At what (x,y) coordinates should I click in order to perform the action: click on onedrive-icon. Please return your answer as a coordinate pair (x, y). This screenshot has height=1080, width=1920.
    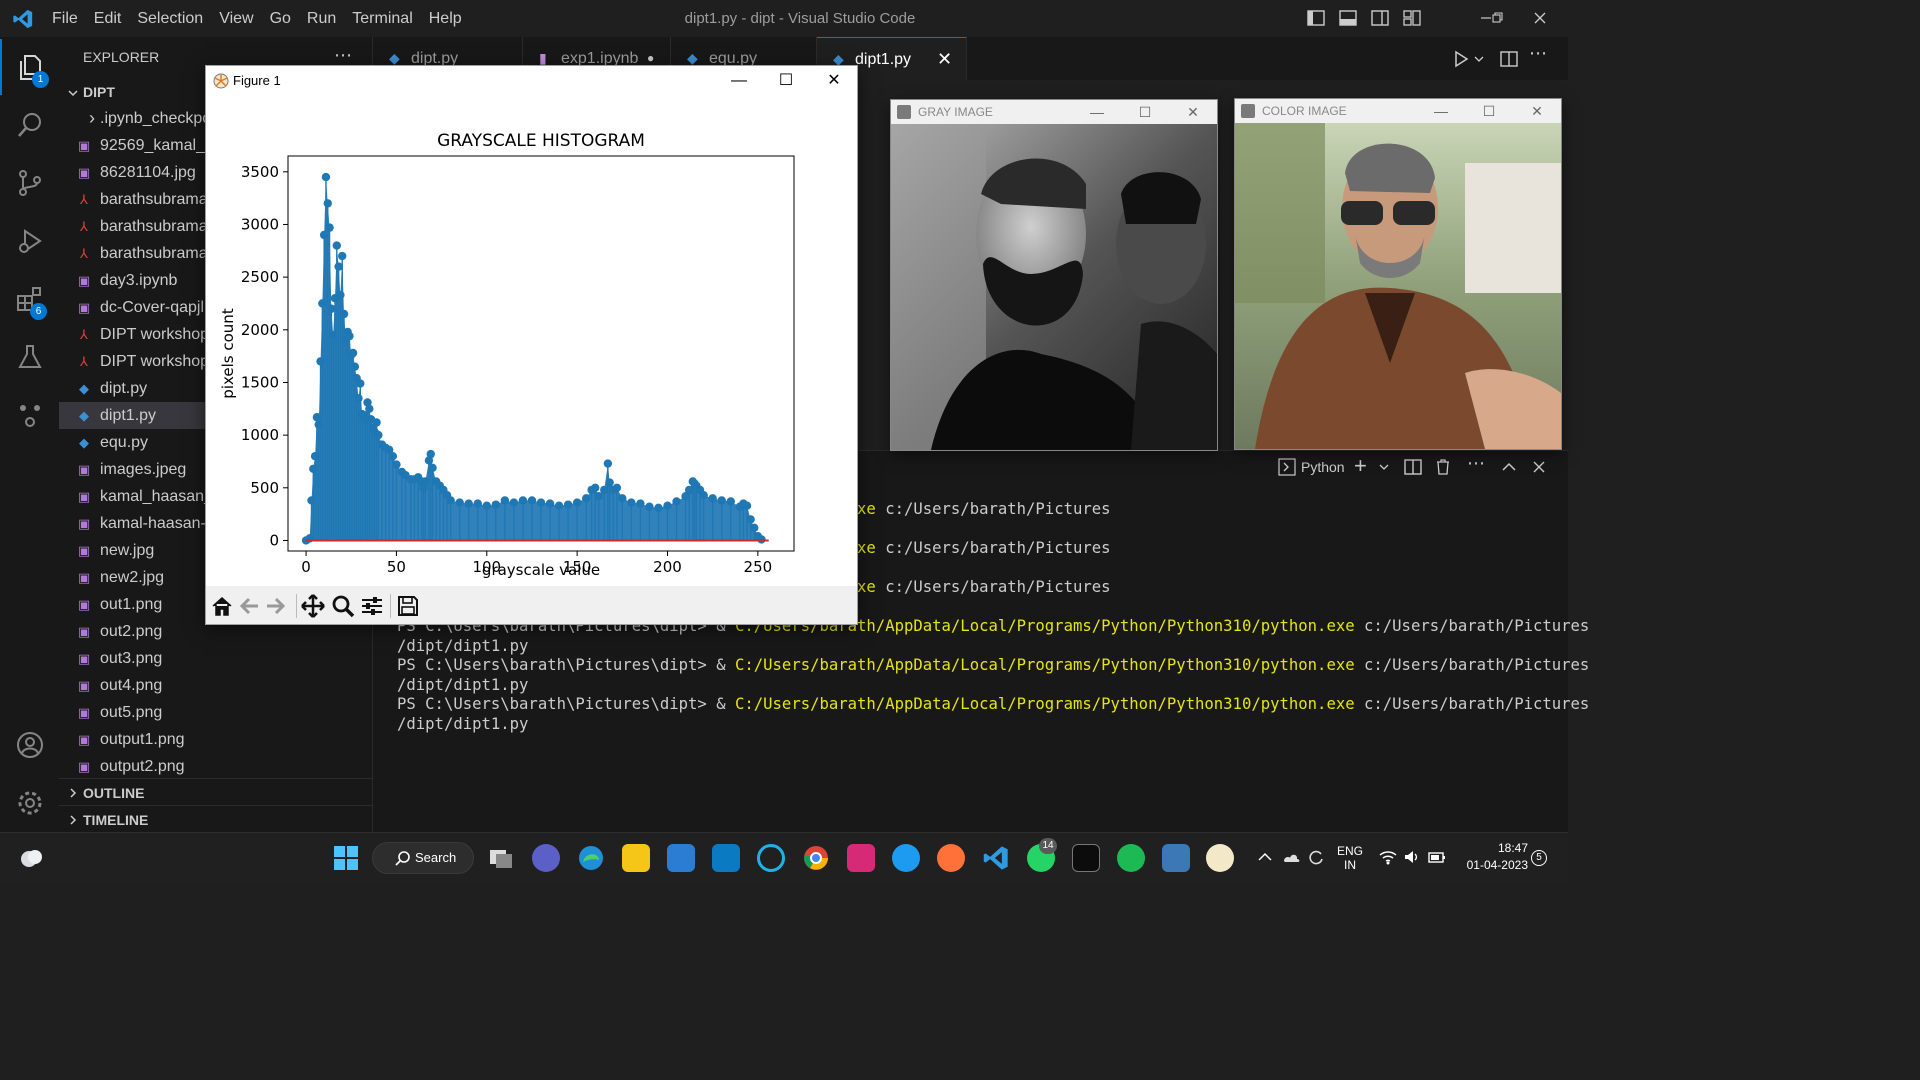
    Looking at the image, I should click on (1291, 857).